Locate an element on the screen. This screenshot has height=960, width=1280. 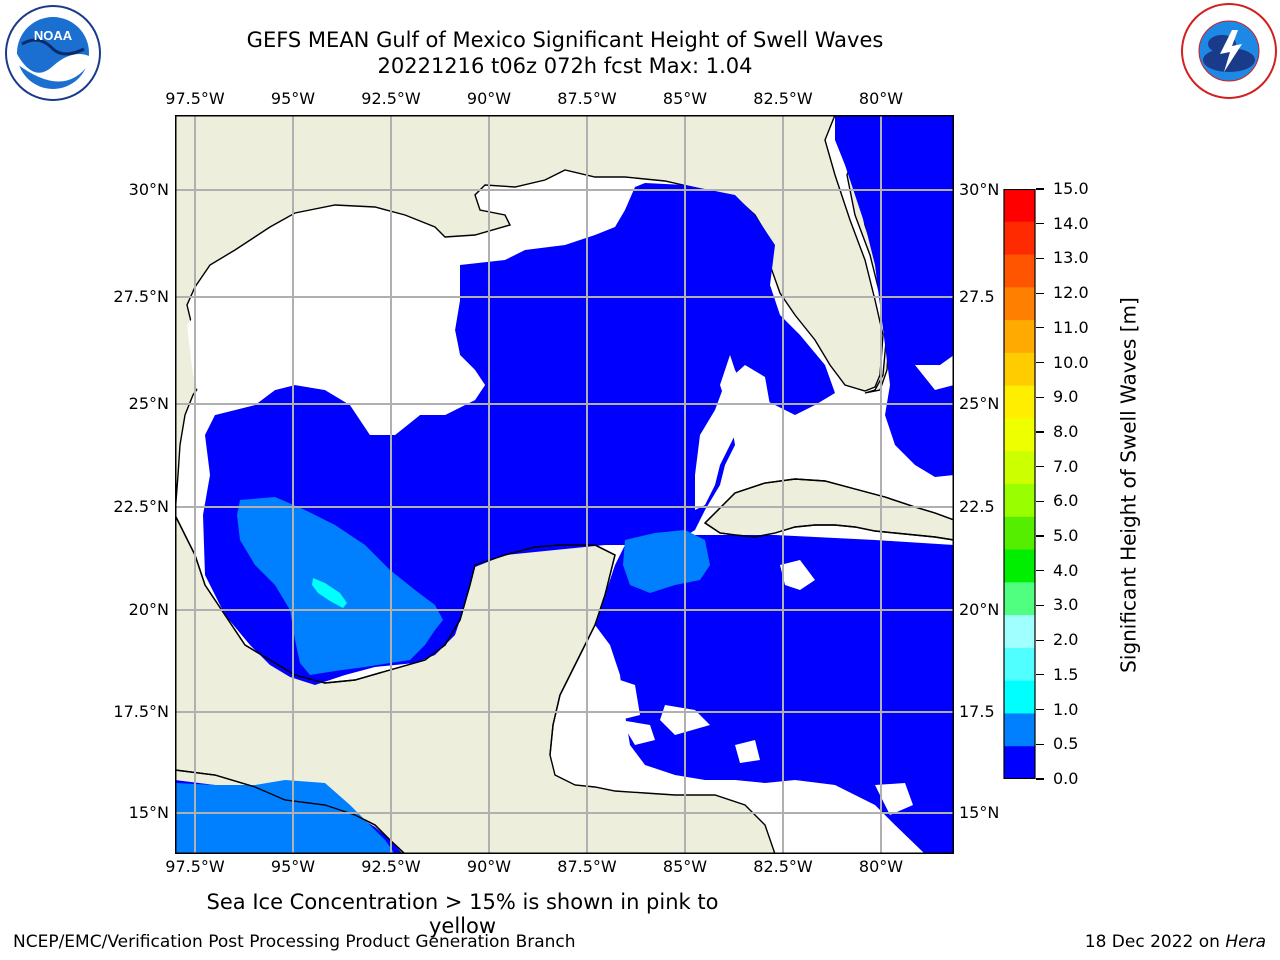
swell-patch-pacific is located at coordinates (285, 817).